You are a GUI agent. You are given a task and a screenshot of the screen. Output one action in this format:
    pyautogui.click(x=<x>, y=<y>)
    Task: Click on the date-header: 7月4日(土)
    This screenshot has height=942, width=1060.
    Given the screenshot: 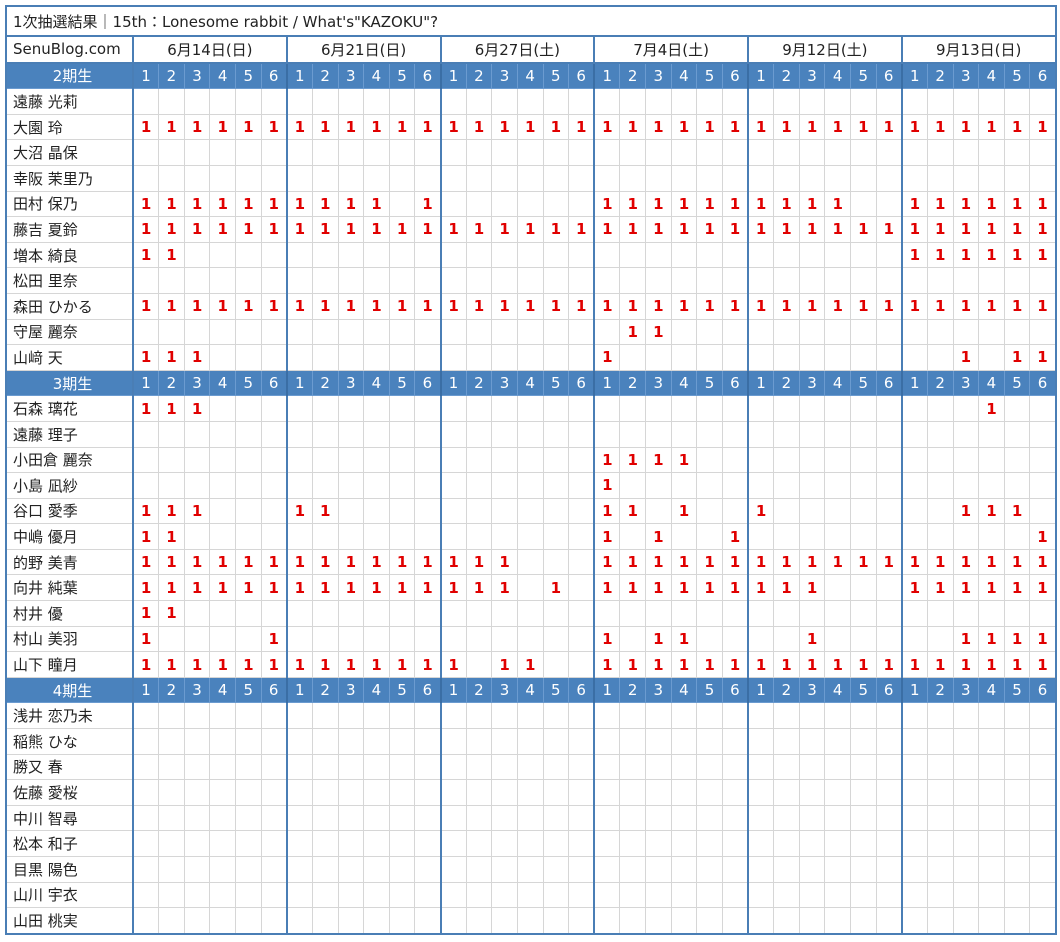 What is the action you would take?
    pyautogui.click(x=671, y=49)
    